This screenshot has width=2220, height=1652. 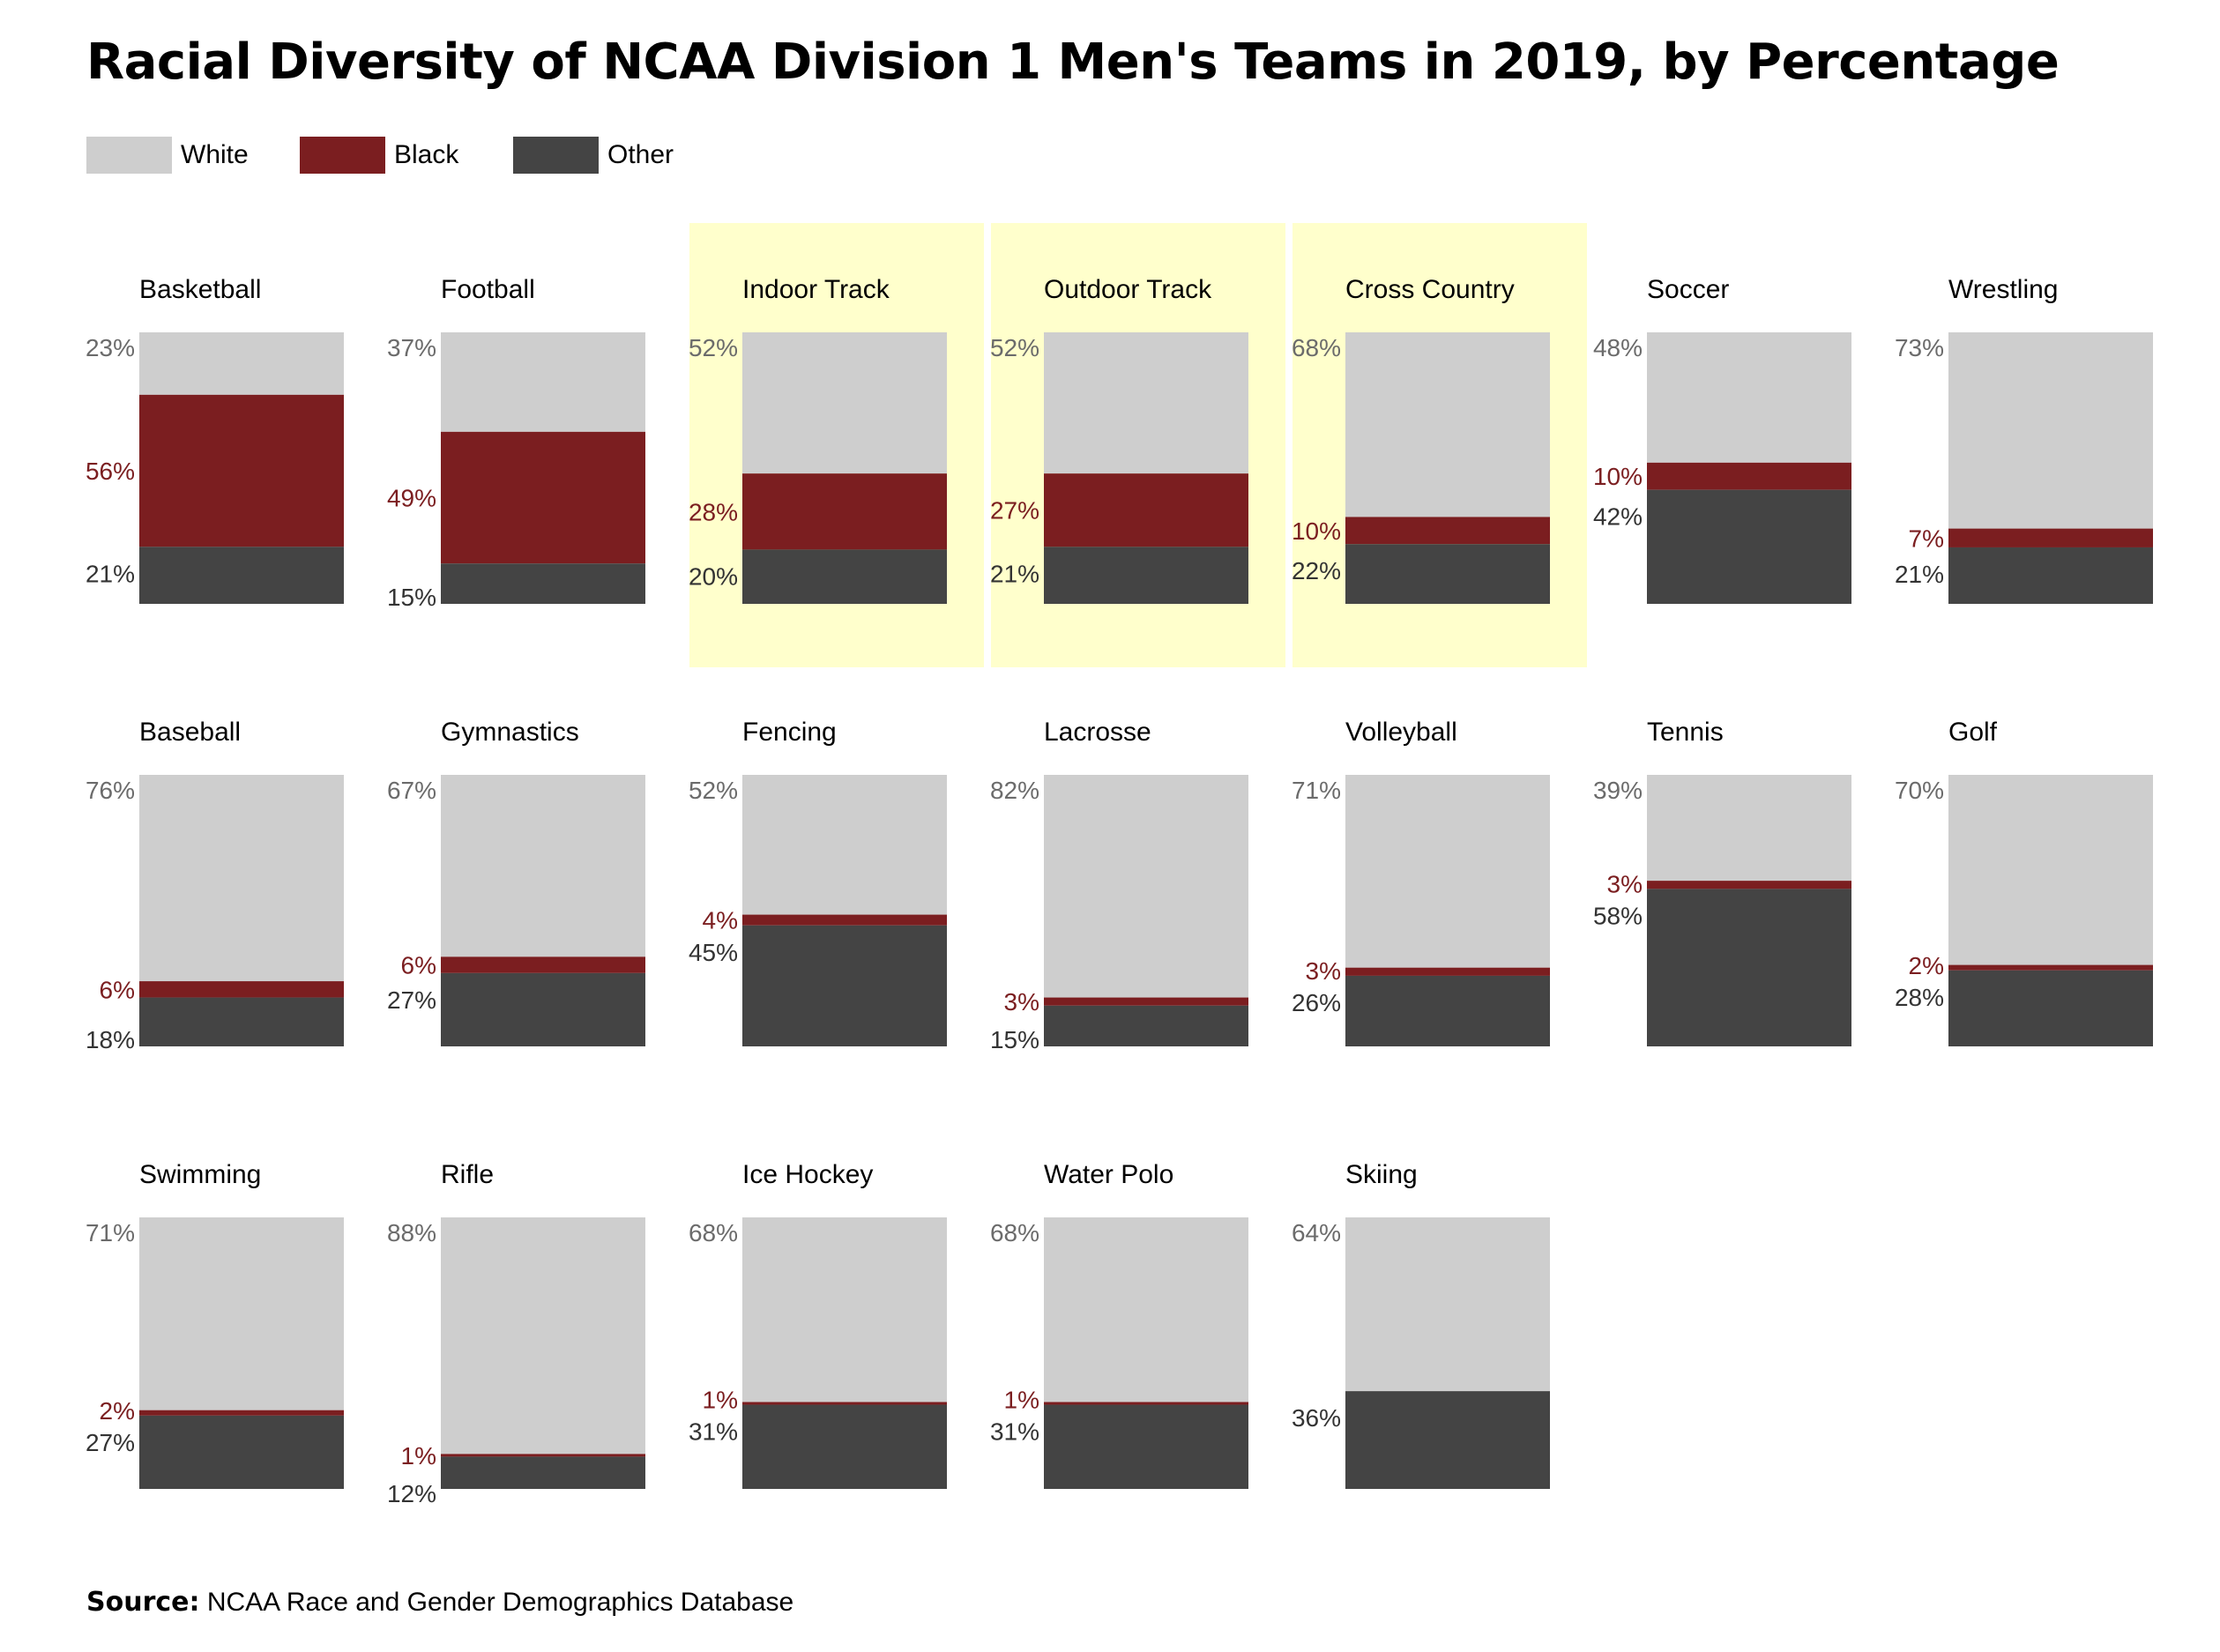 What do you see at coordinates (215, 885) in the screenshot?
I see `panel-baseball: Baseball 76% 6% 18%` at bounding box center [215, 885].